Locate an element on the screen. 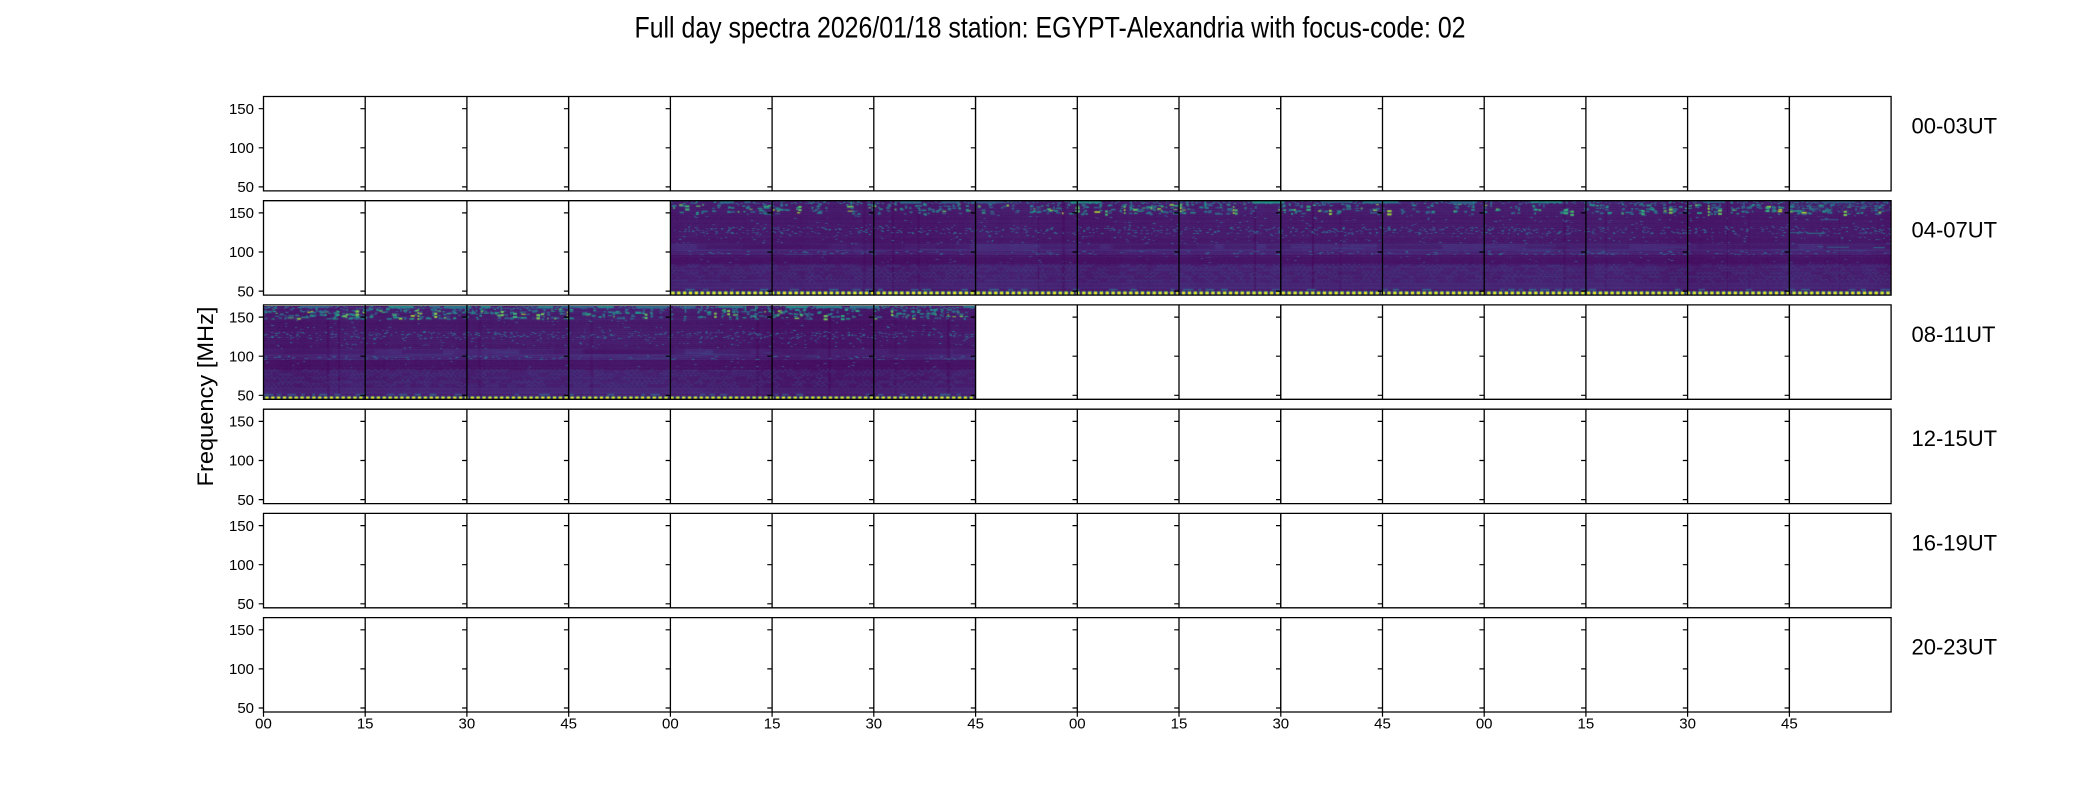 The image size is (2100, 800). svg-text: 00-03UT is located at coordinates (1955, 126).